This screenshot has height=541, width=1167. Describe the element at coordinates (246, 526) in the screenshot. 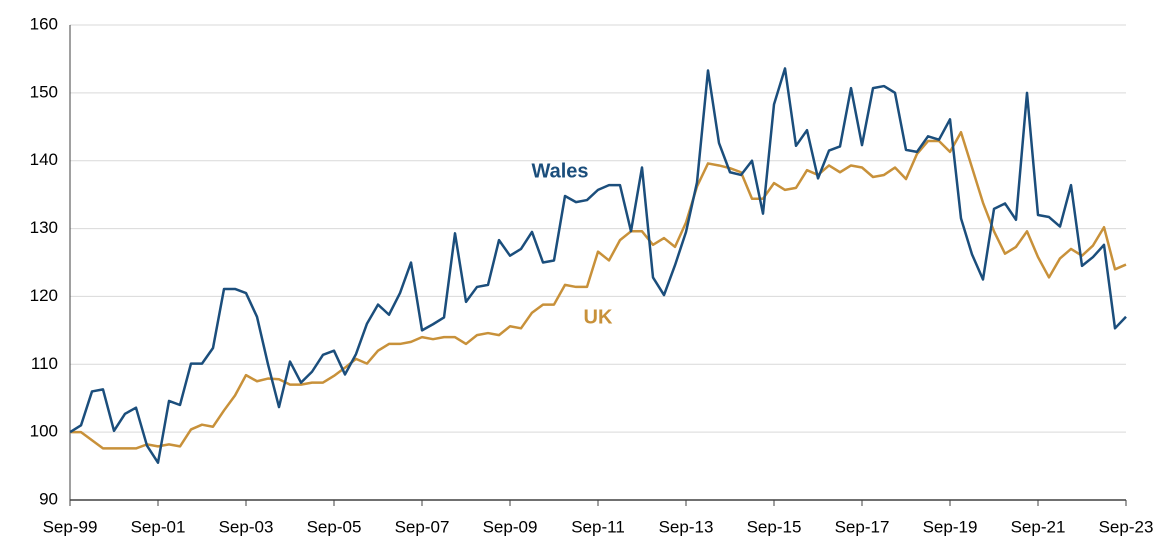

I see `x-tick-label: Sep-03` at that location.